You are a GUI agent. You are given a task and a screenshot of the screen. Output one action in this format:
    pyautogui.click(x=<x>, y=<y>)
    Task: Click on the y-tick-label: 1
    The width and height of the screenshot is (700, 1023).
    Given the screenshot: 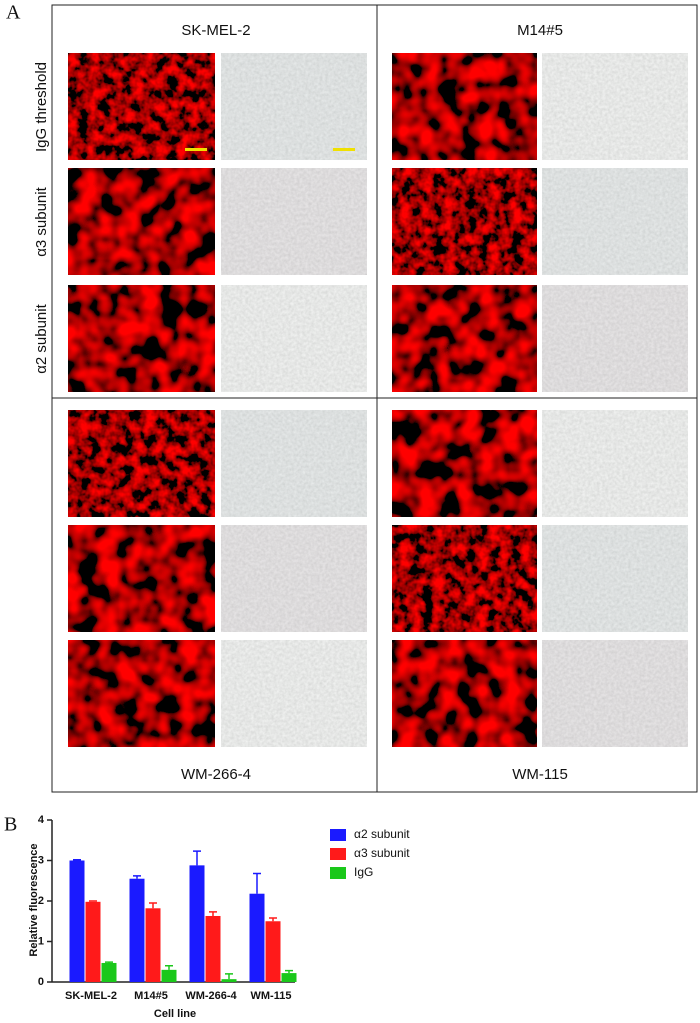 What is the action you would take?
    pyautogui.click(x=41, y=941)
    